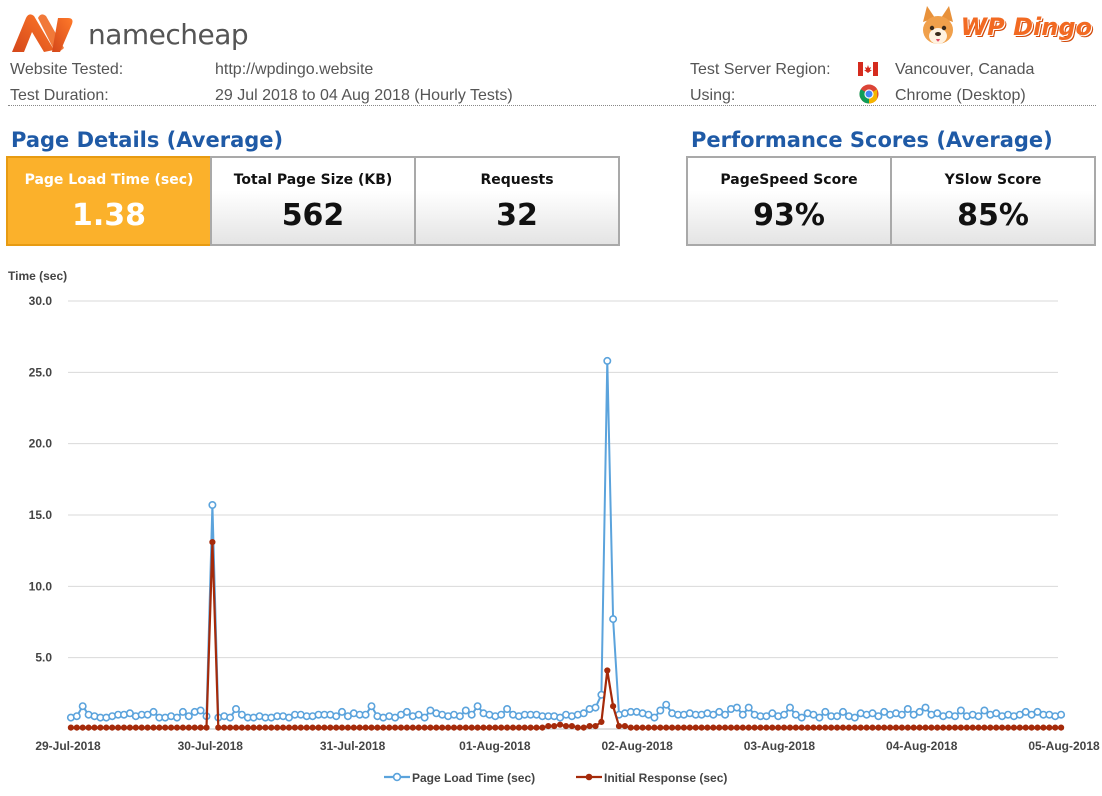 The width and height of the screenshot is (1102, 796). What do you see at coordinates (353, 746) in the screenshot?
I see `x-tick-label: 31-Jul-2018` at bounding box center [353, 746].